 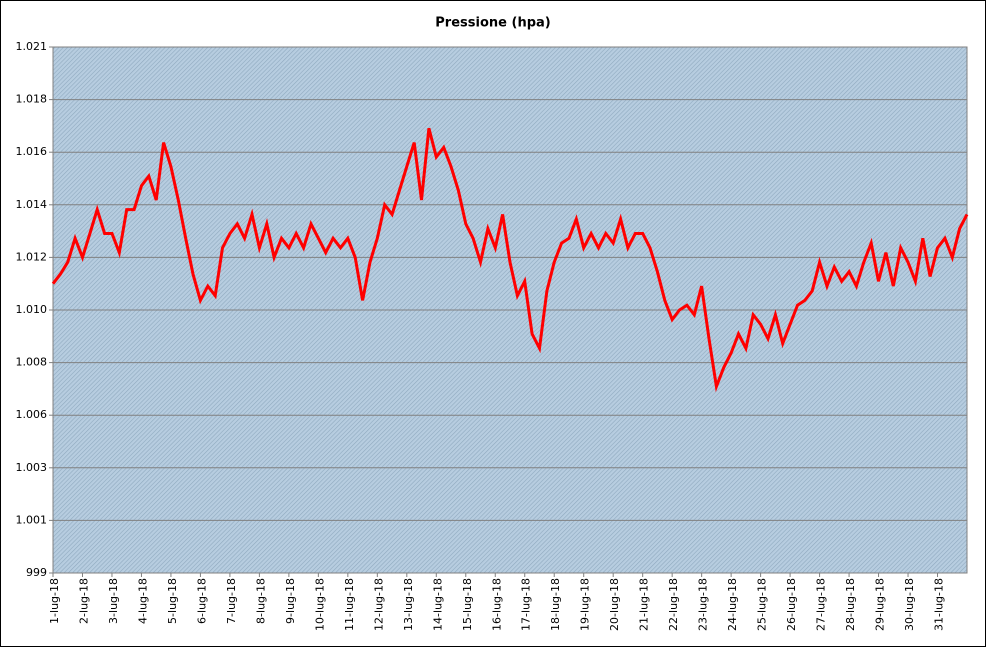 What do you see at coordinates (83, 601) in the screenshot?
I see `x-tick-label: 2-lug-18` at bounding box center [83, 601].